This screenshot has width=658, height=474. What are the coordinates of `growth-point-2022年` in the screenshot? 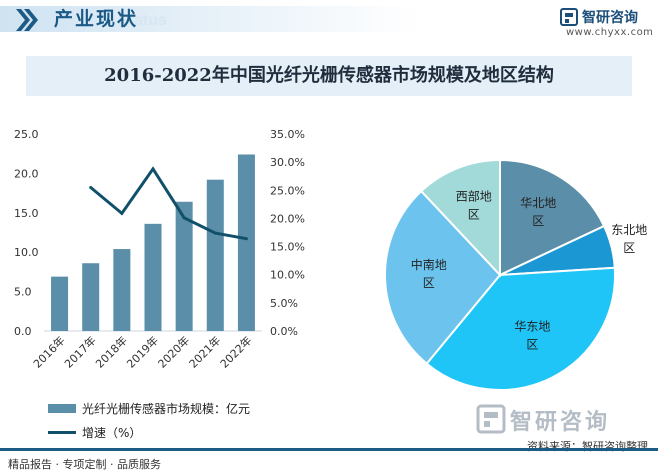 It's located at (246, 239).